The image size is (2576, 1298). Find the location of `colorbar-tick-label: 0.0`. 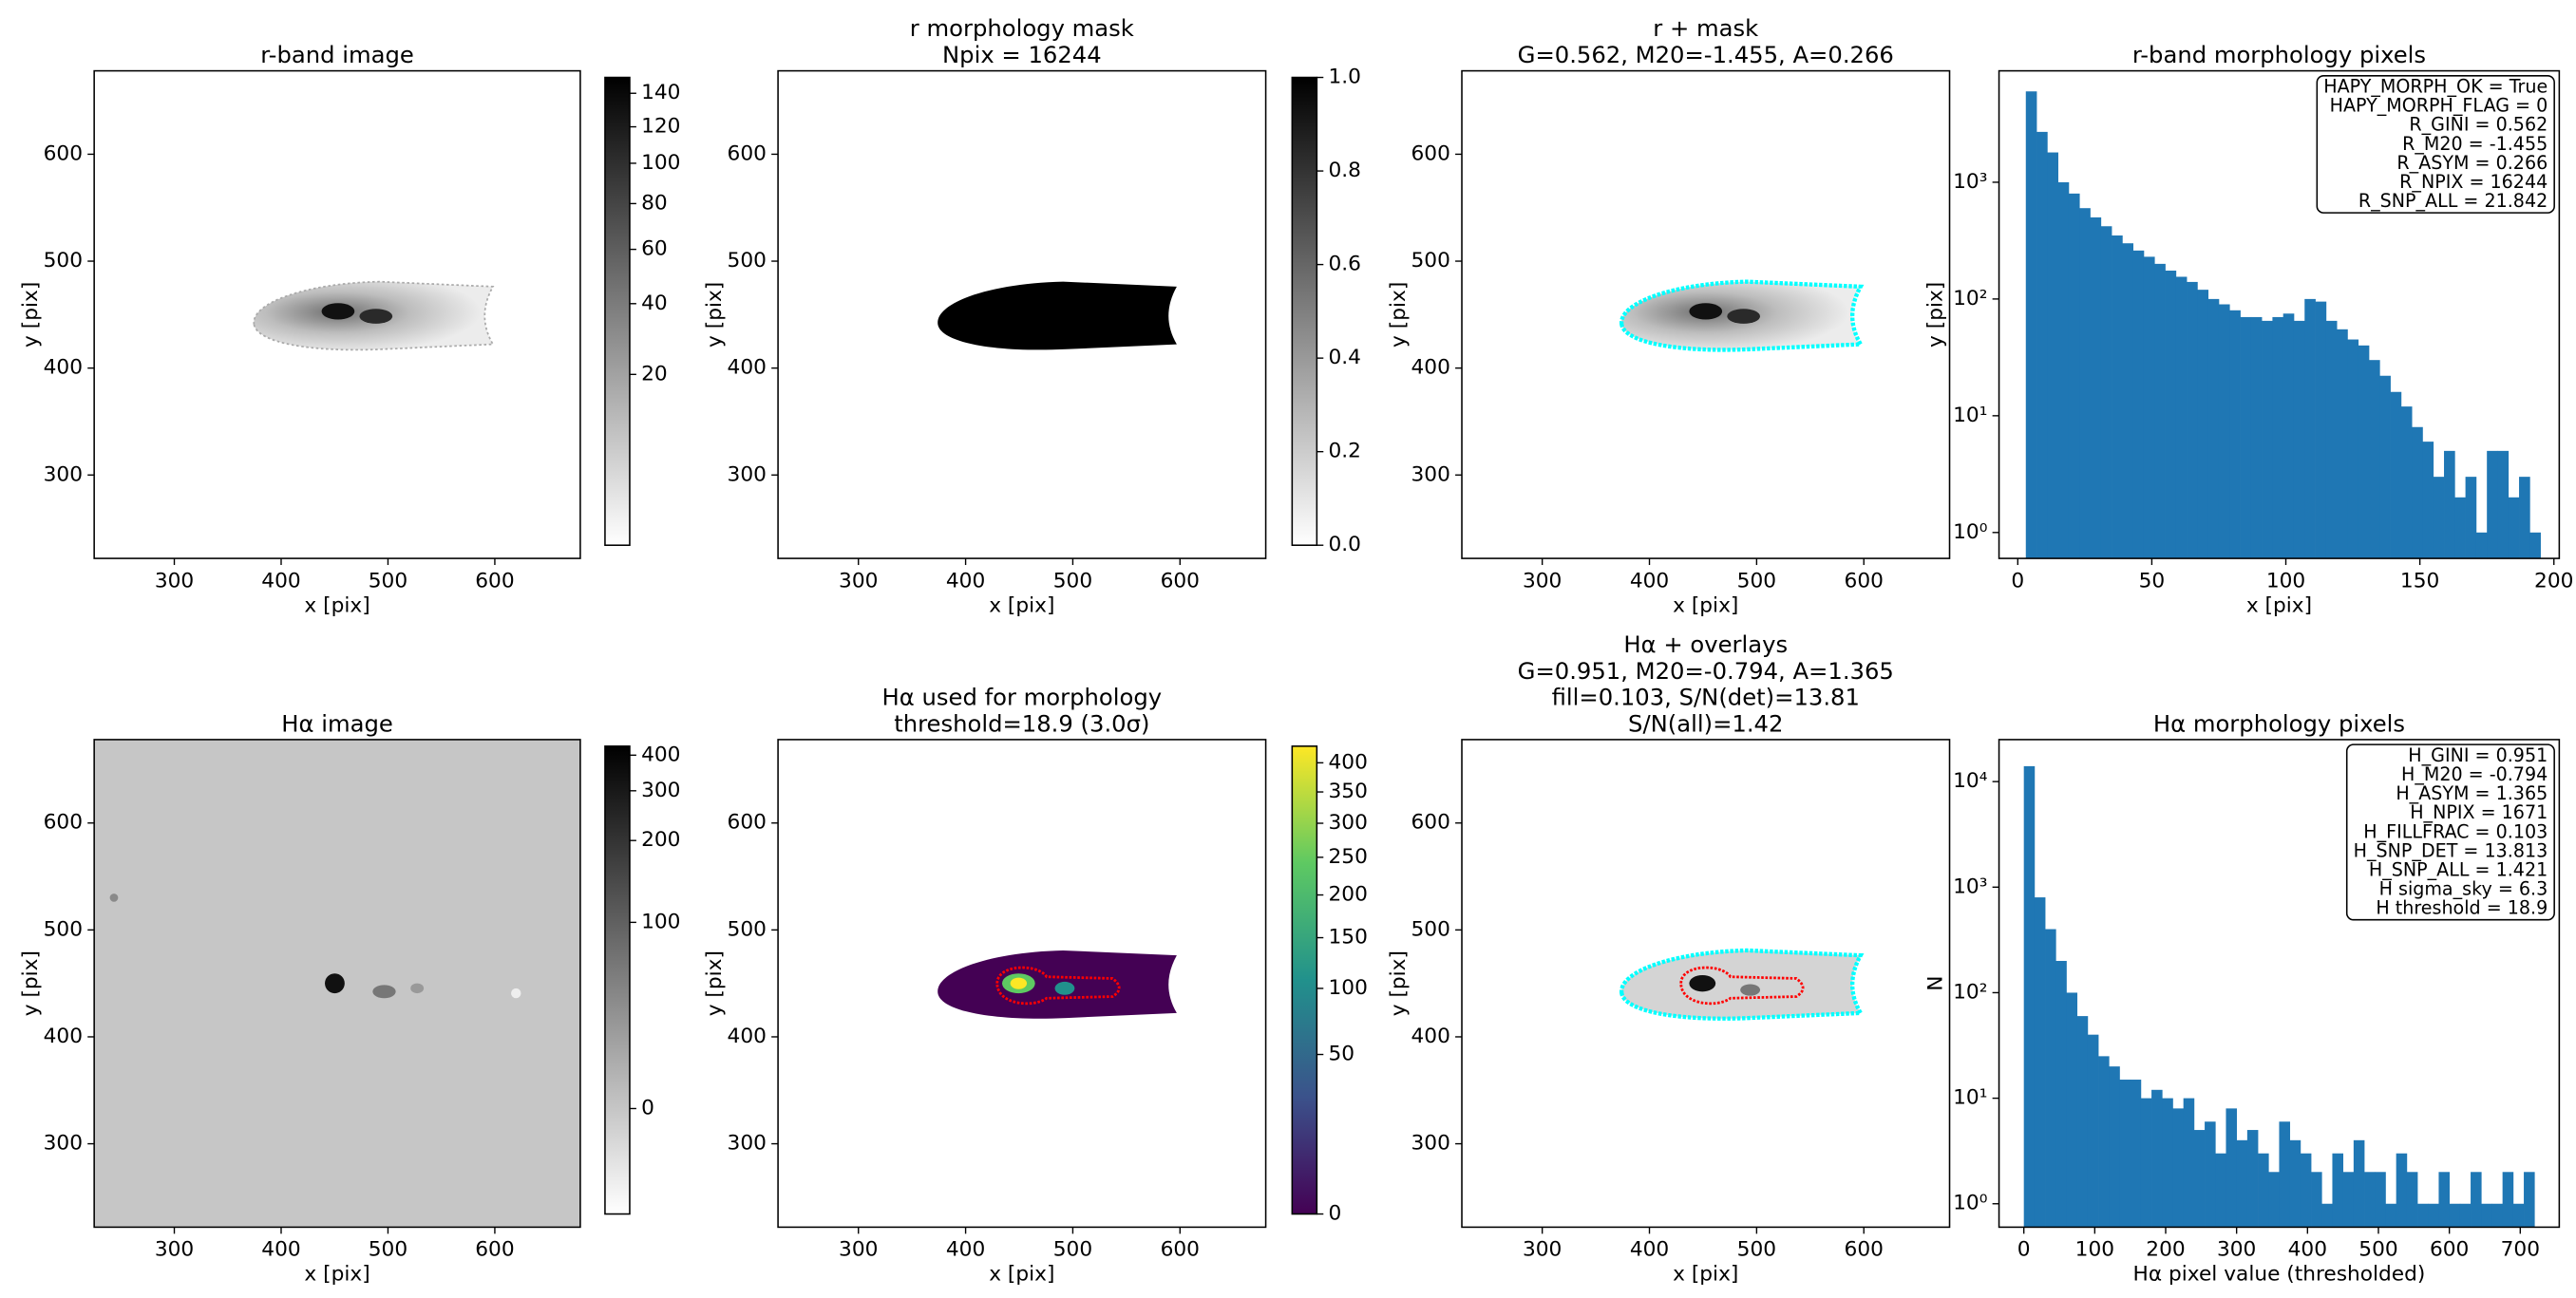

colorbar-tick-label: 0.0 is located at coordinates (1345, 544).